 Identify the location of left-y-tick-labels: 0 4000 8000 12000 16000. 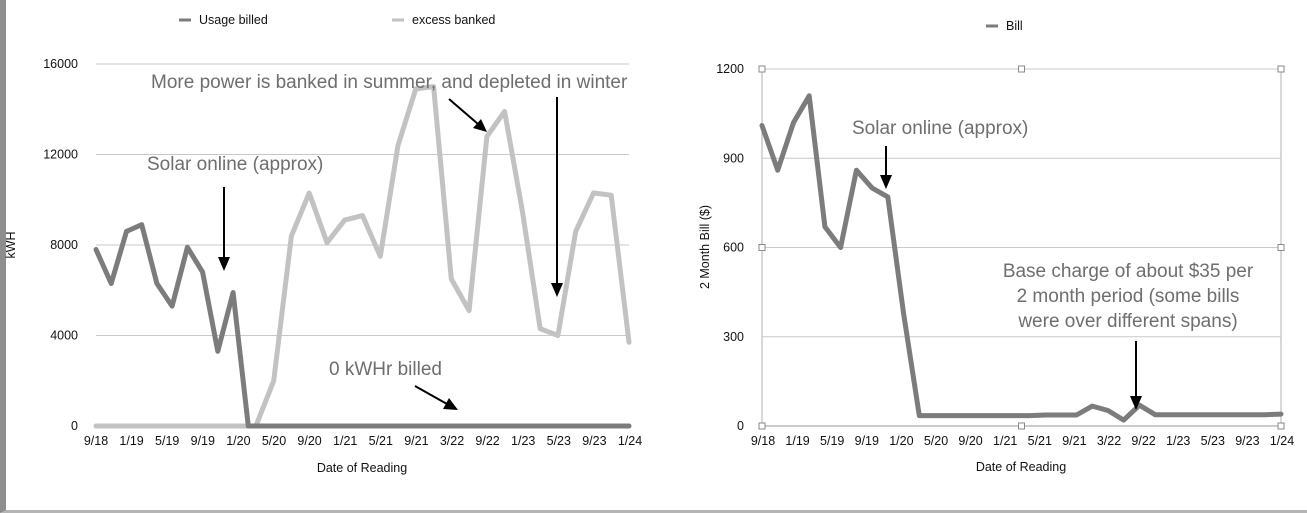
(60, 245).